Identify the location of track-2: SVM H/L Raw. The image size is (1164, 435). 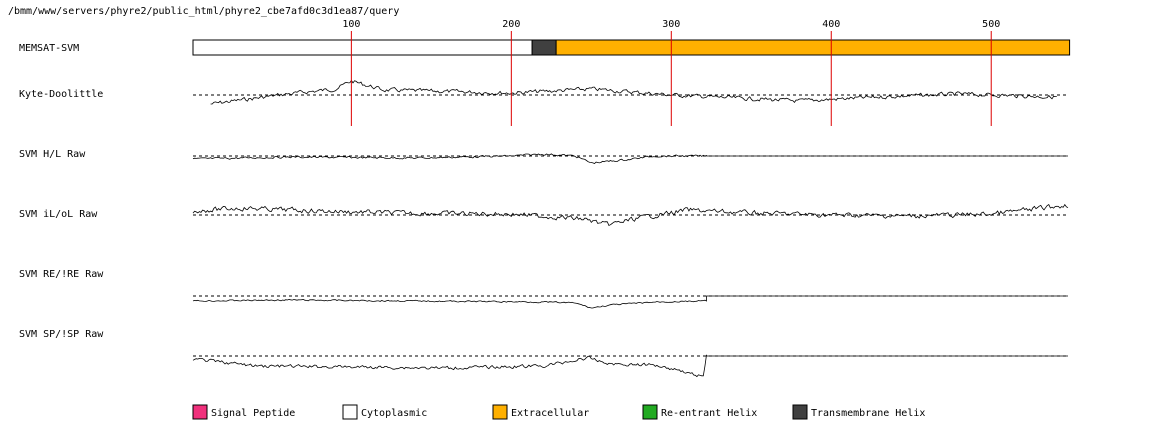
(543, 156).